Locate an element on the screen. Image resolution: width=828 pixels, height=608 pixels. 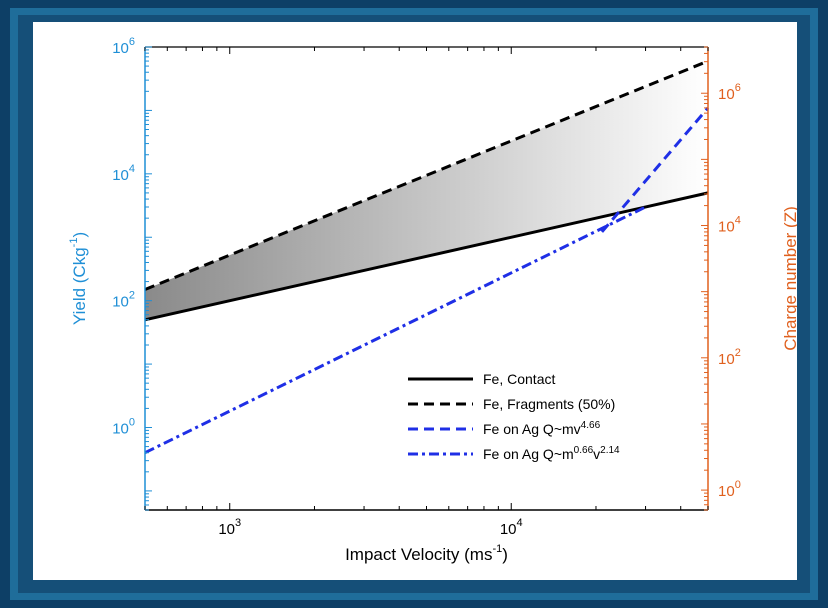
legend-label-1: Fe, Contact is located at coordinates (519, 379).